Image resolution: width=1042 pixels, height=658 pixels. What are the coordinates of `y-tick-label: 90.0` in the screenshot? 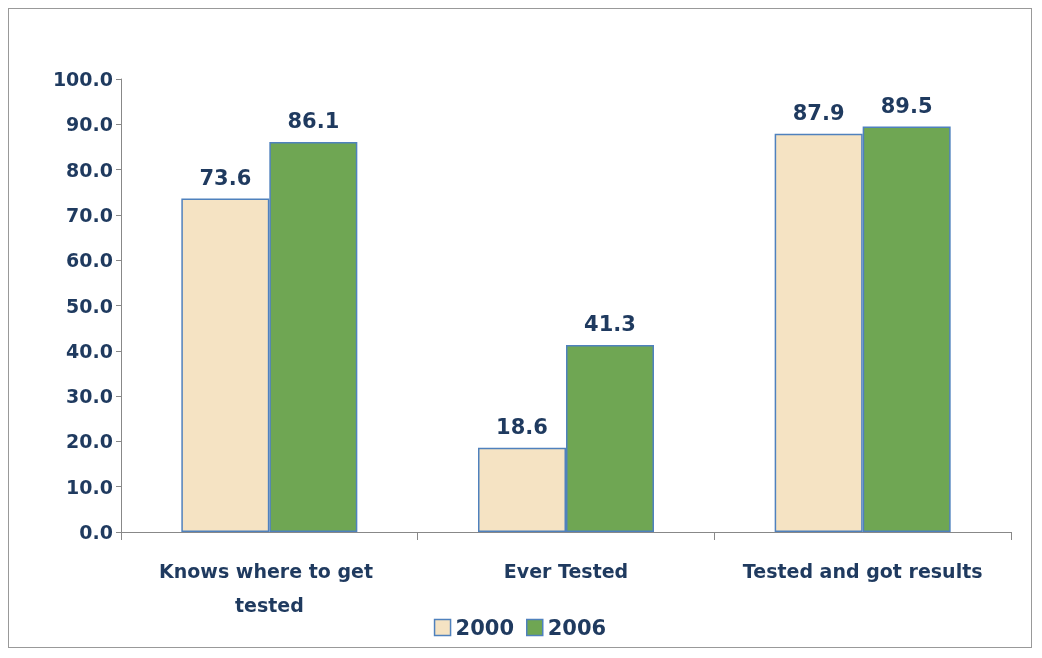 It's located at (89, 124).